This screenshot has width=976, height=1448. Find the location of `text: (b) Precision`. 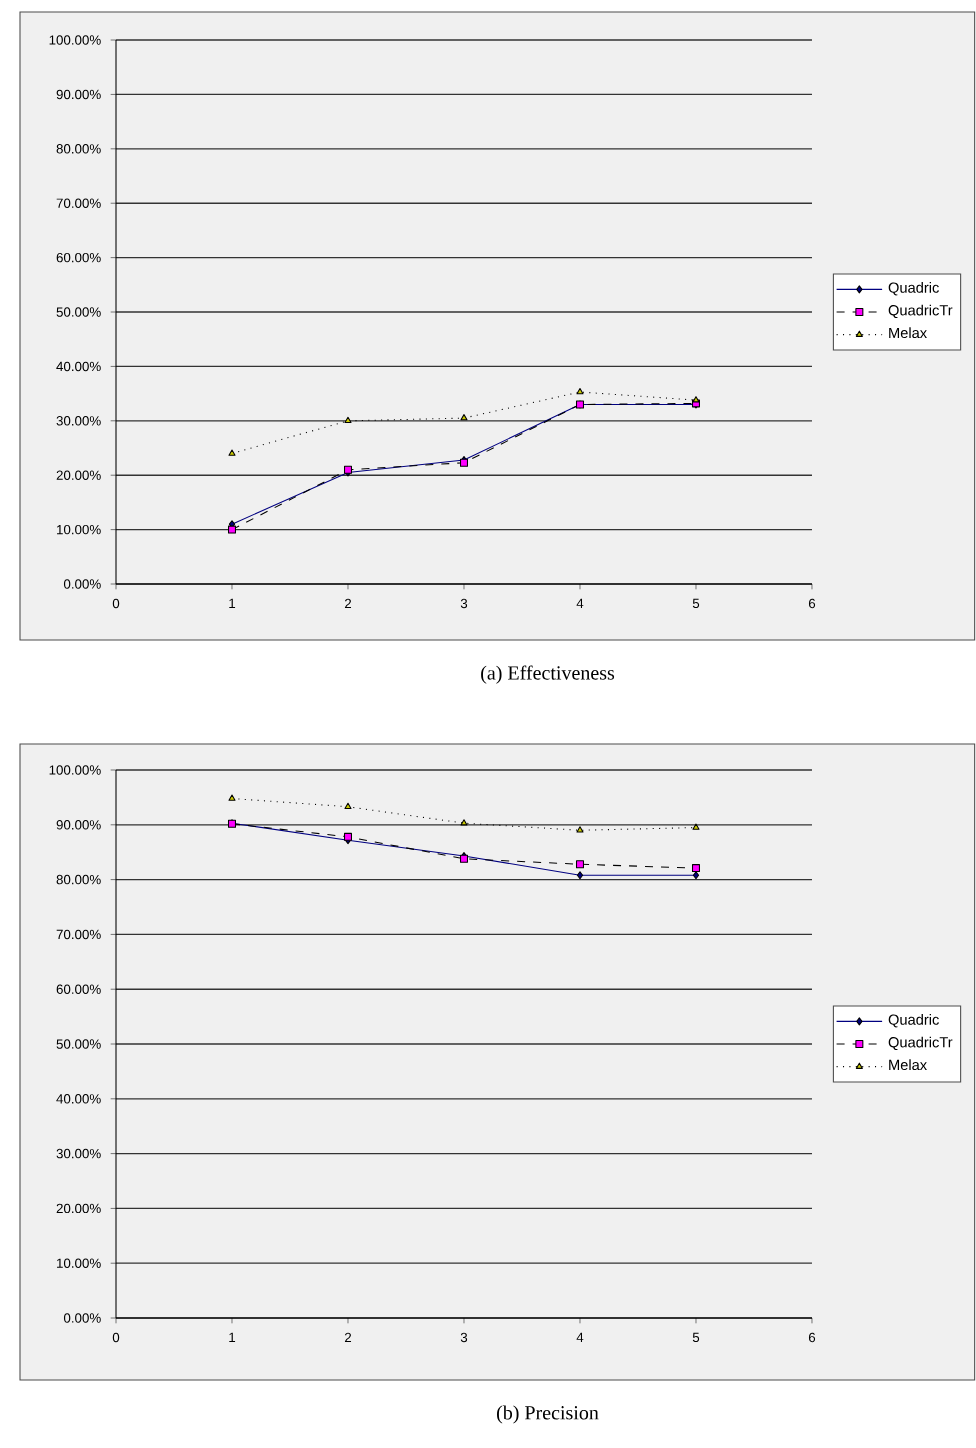

text: (b) Precision is located at coordinates (548, 1414).